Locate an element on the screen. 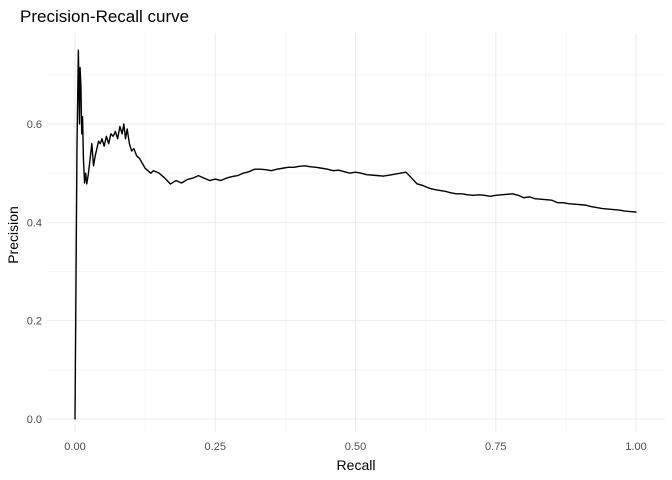 This screenshot has height=480, width=672. y-axis-title: Precision is located at coordinates (13, 235).